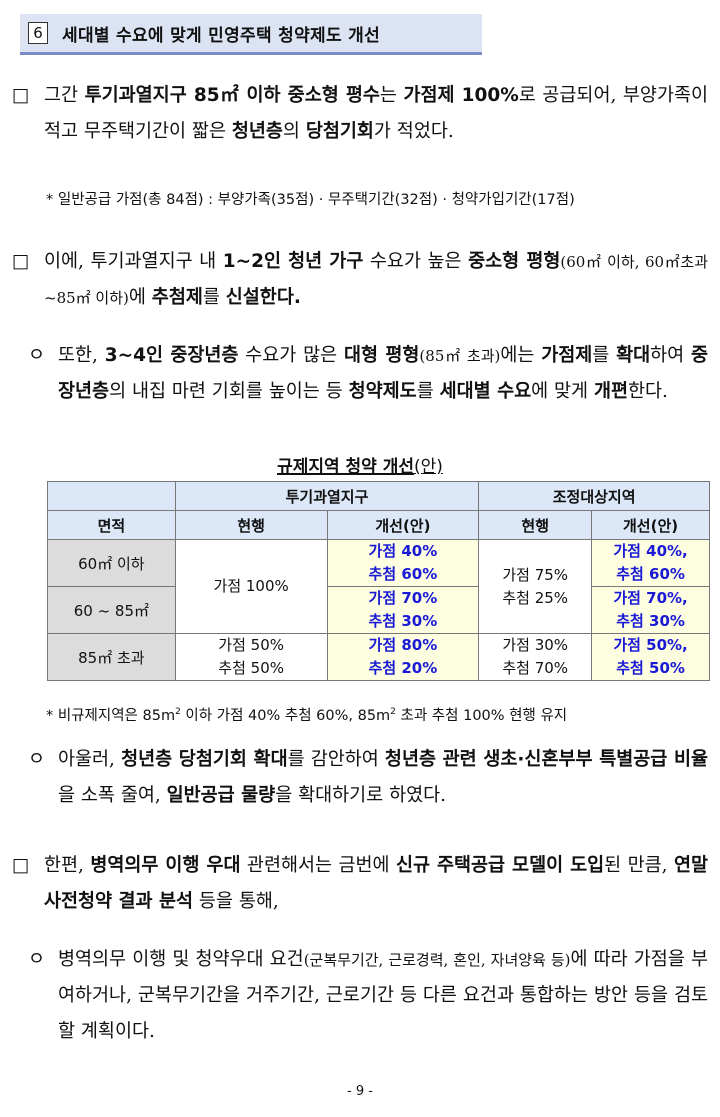 Image resolution: width=720 pixels, height=1117 pixels. I want to click on table-cell-current: 가점 50% 추첨 50%, so click(251, 657).